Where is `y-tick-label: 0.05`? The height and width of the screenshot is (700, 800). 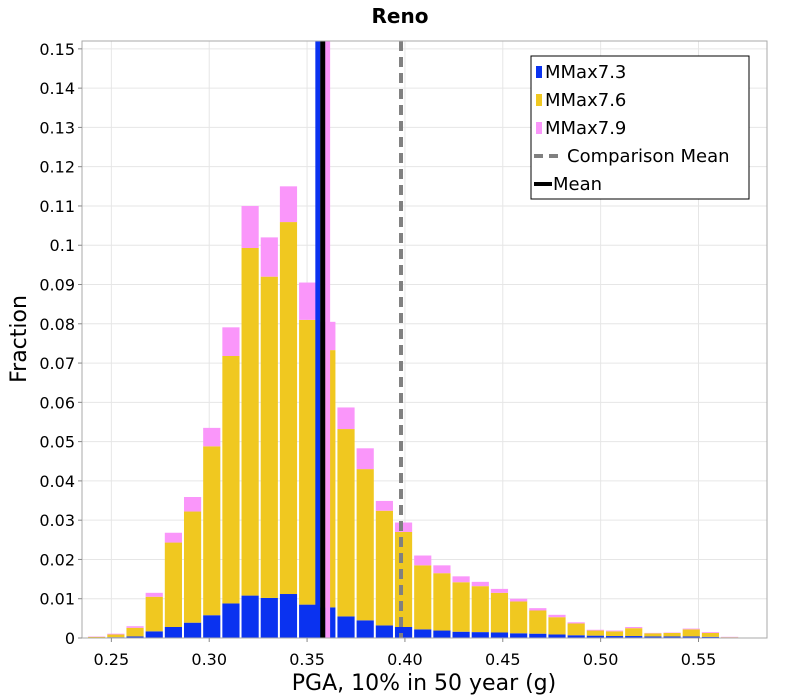
y-tick-label: 0.05 is located at coordinates (57, 442).